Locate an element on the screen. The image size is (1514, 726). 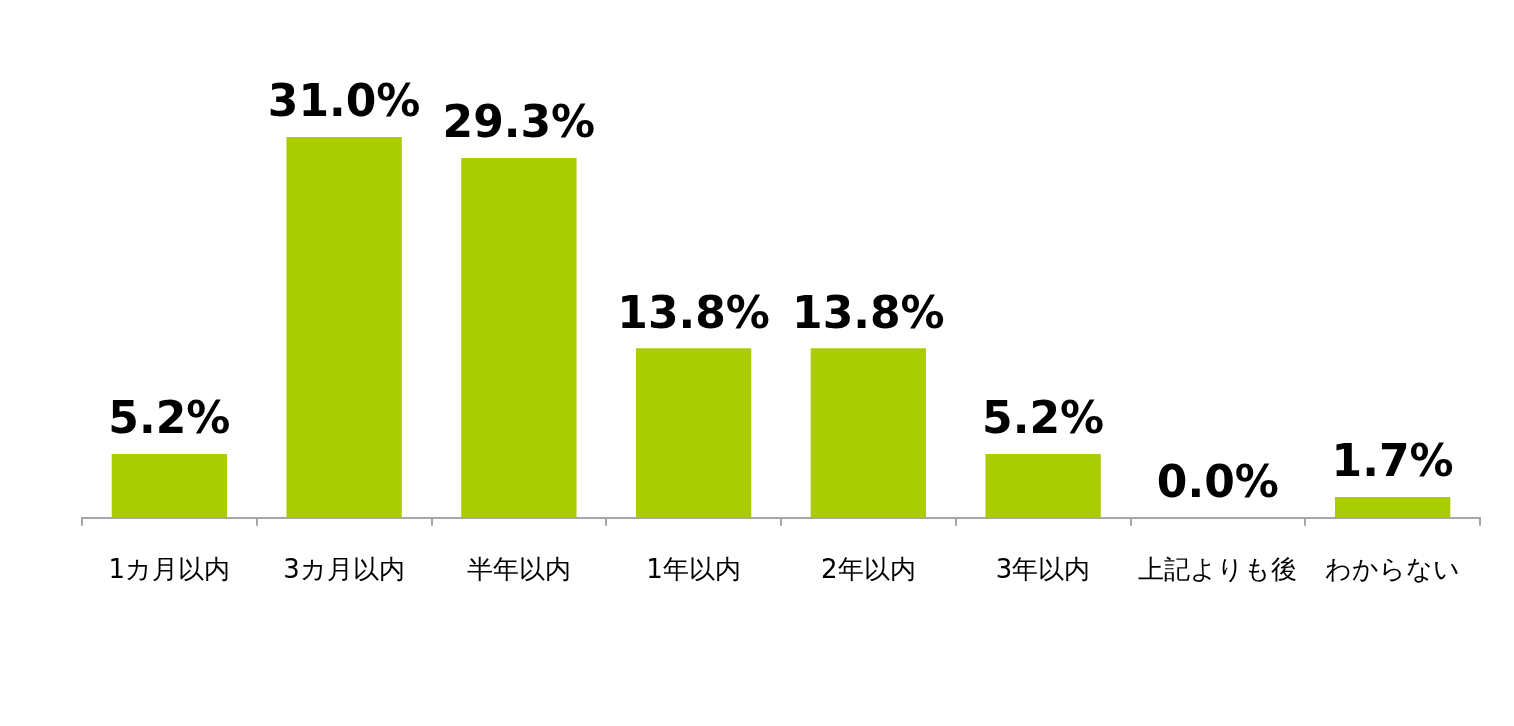
x-tick-label: 3カ月以内 is located at coordinates (344, 569).